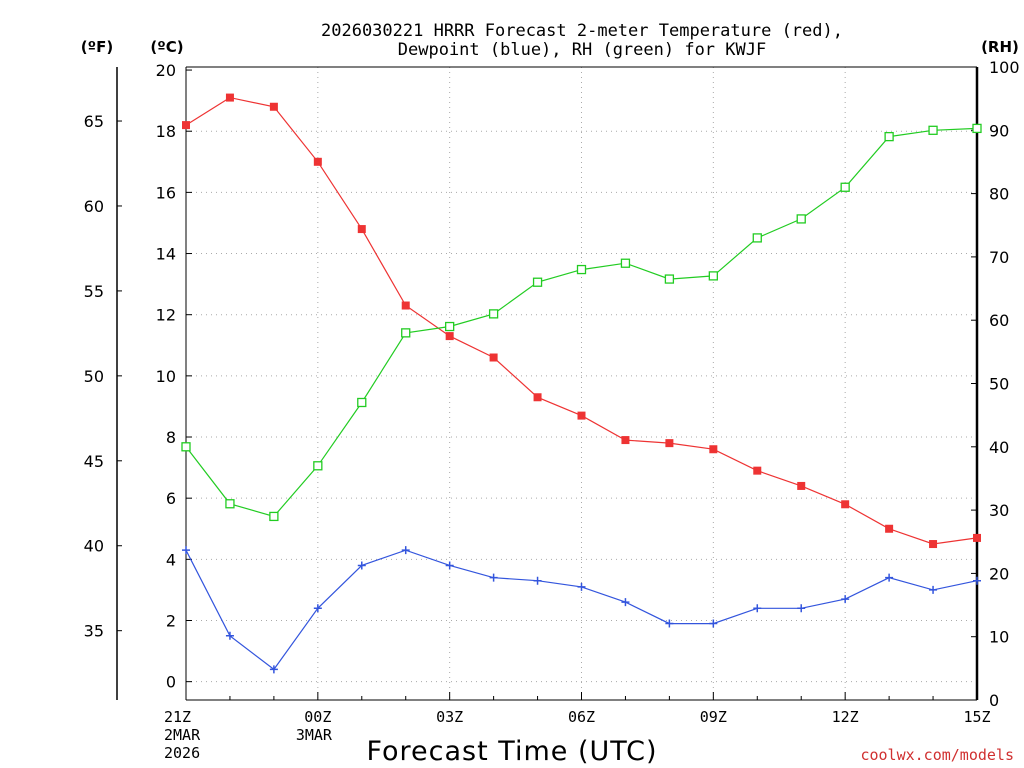 The height and width of the screenshot is (768, 1024). What do you see at coordinates (166, 131) in the screenshot?
I see `celsius-tick-label: 18` at bounding box center [166, 131].